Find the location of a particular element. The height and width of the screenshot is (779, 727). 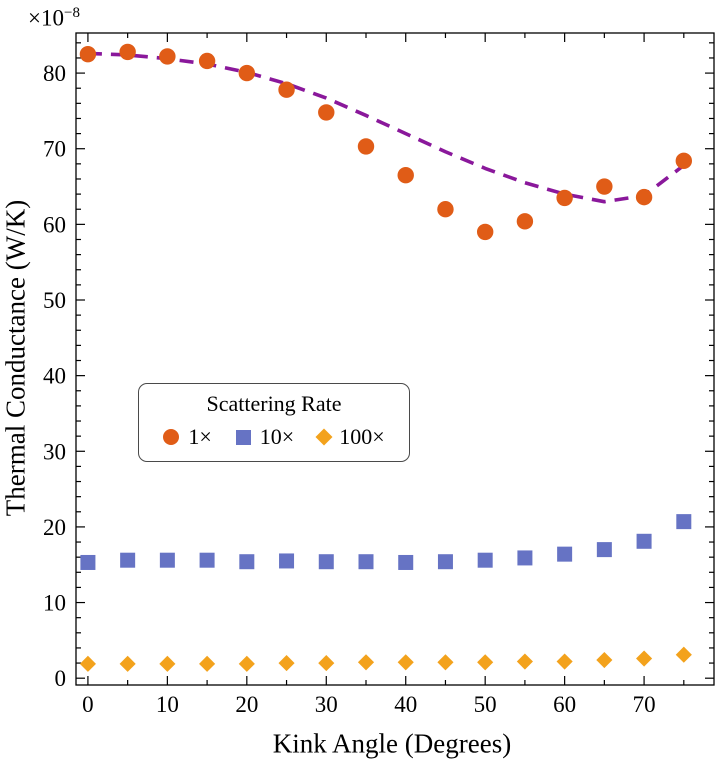

legend-entry-1x: 1× is located at coordinates (187, 437).